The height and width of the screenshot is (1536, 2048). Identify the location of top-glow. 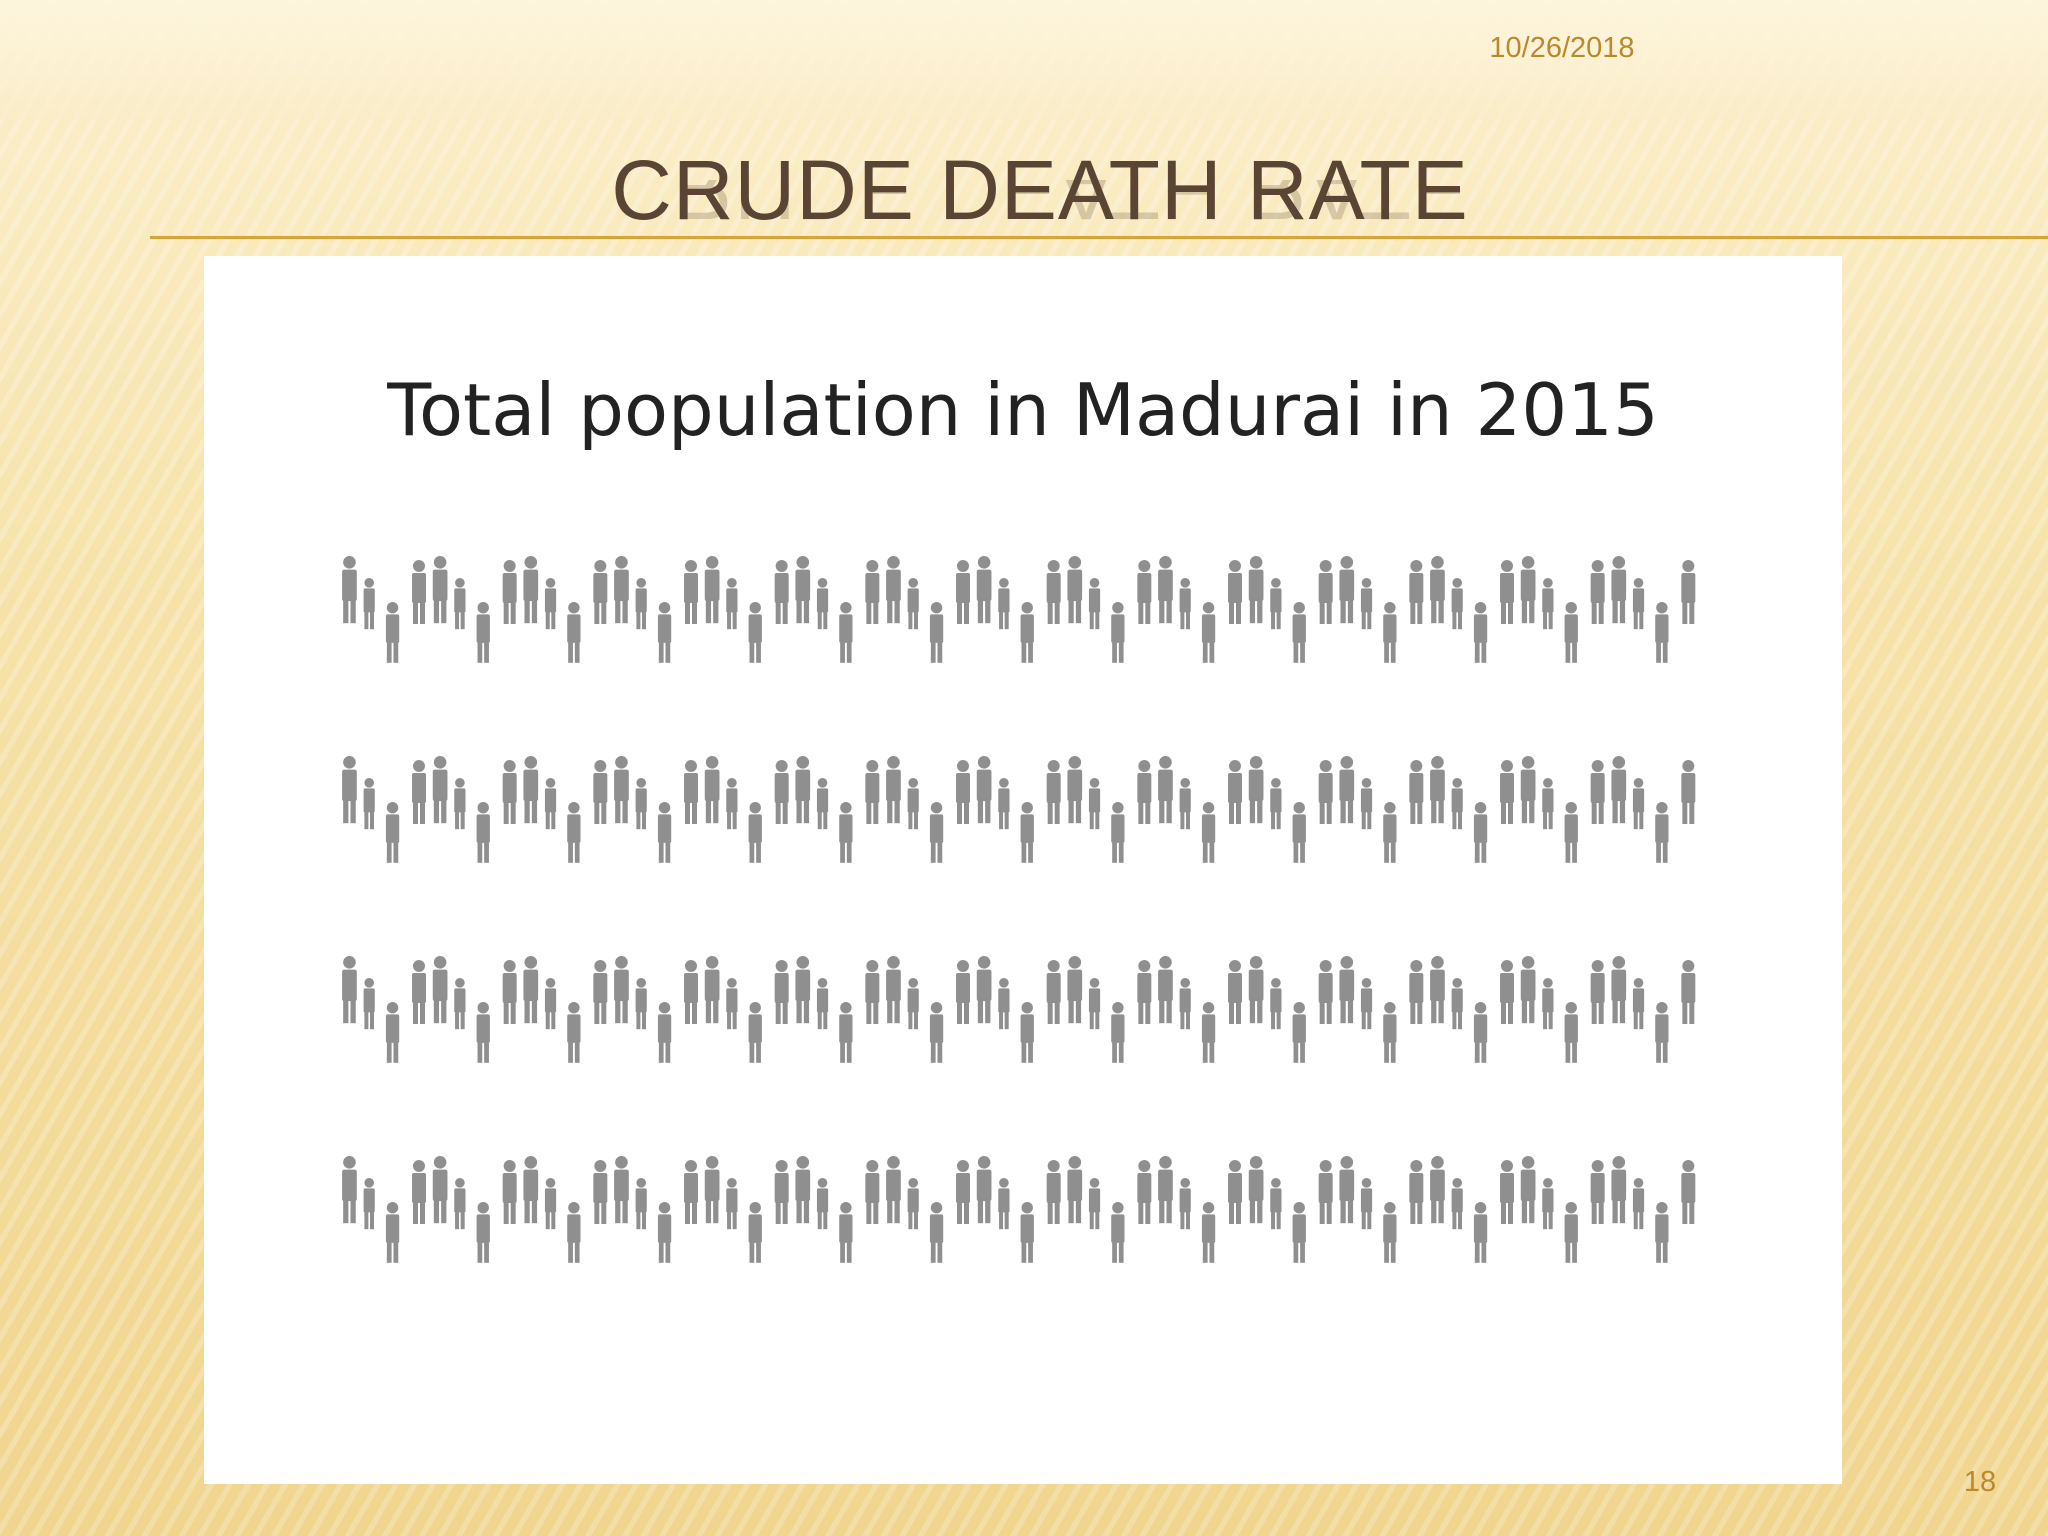
(1024, 60).